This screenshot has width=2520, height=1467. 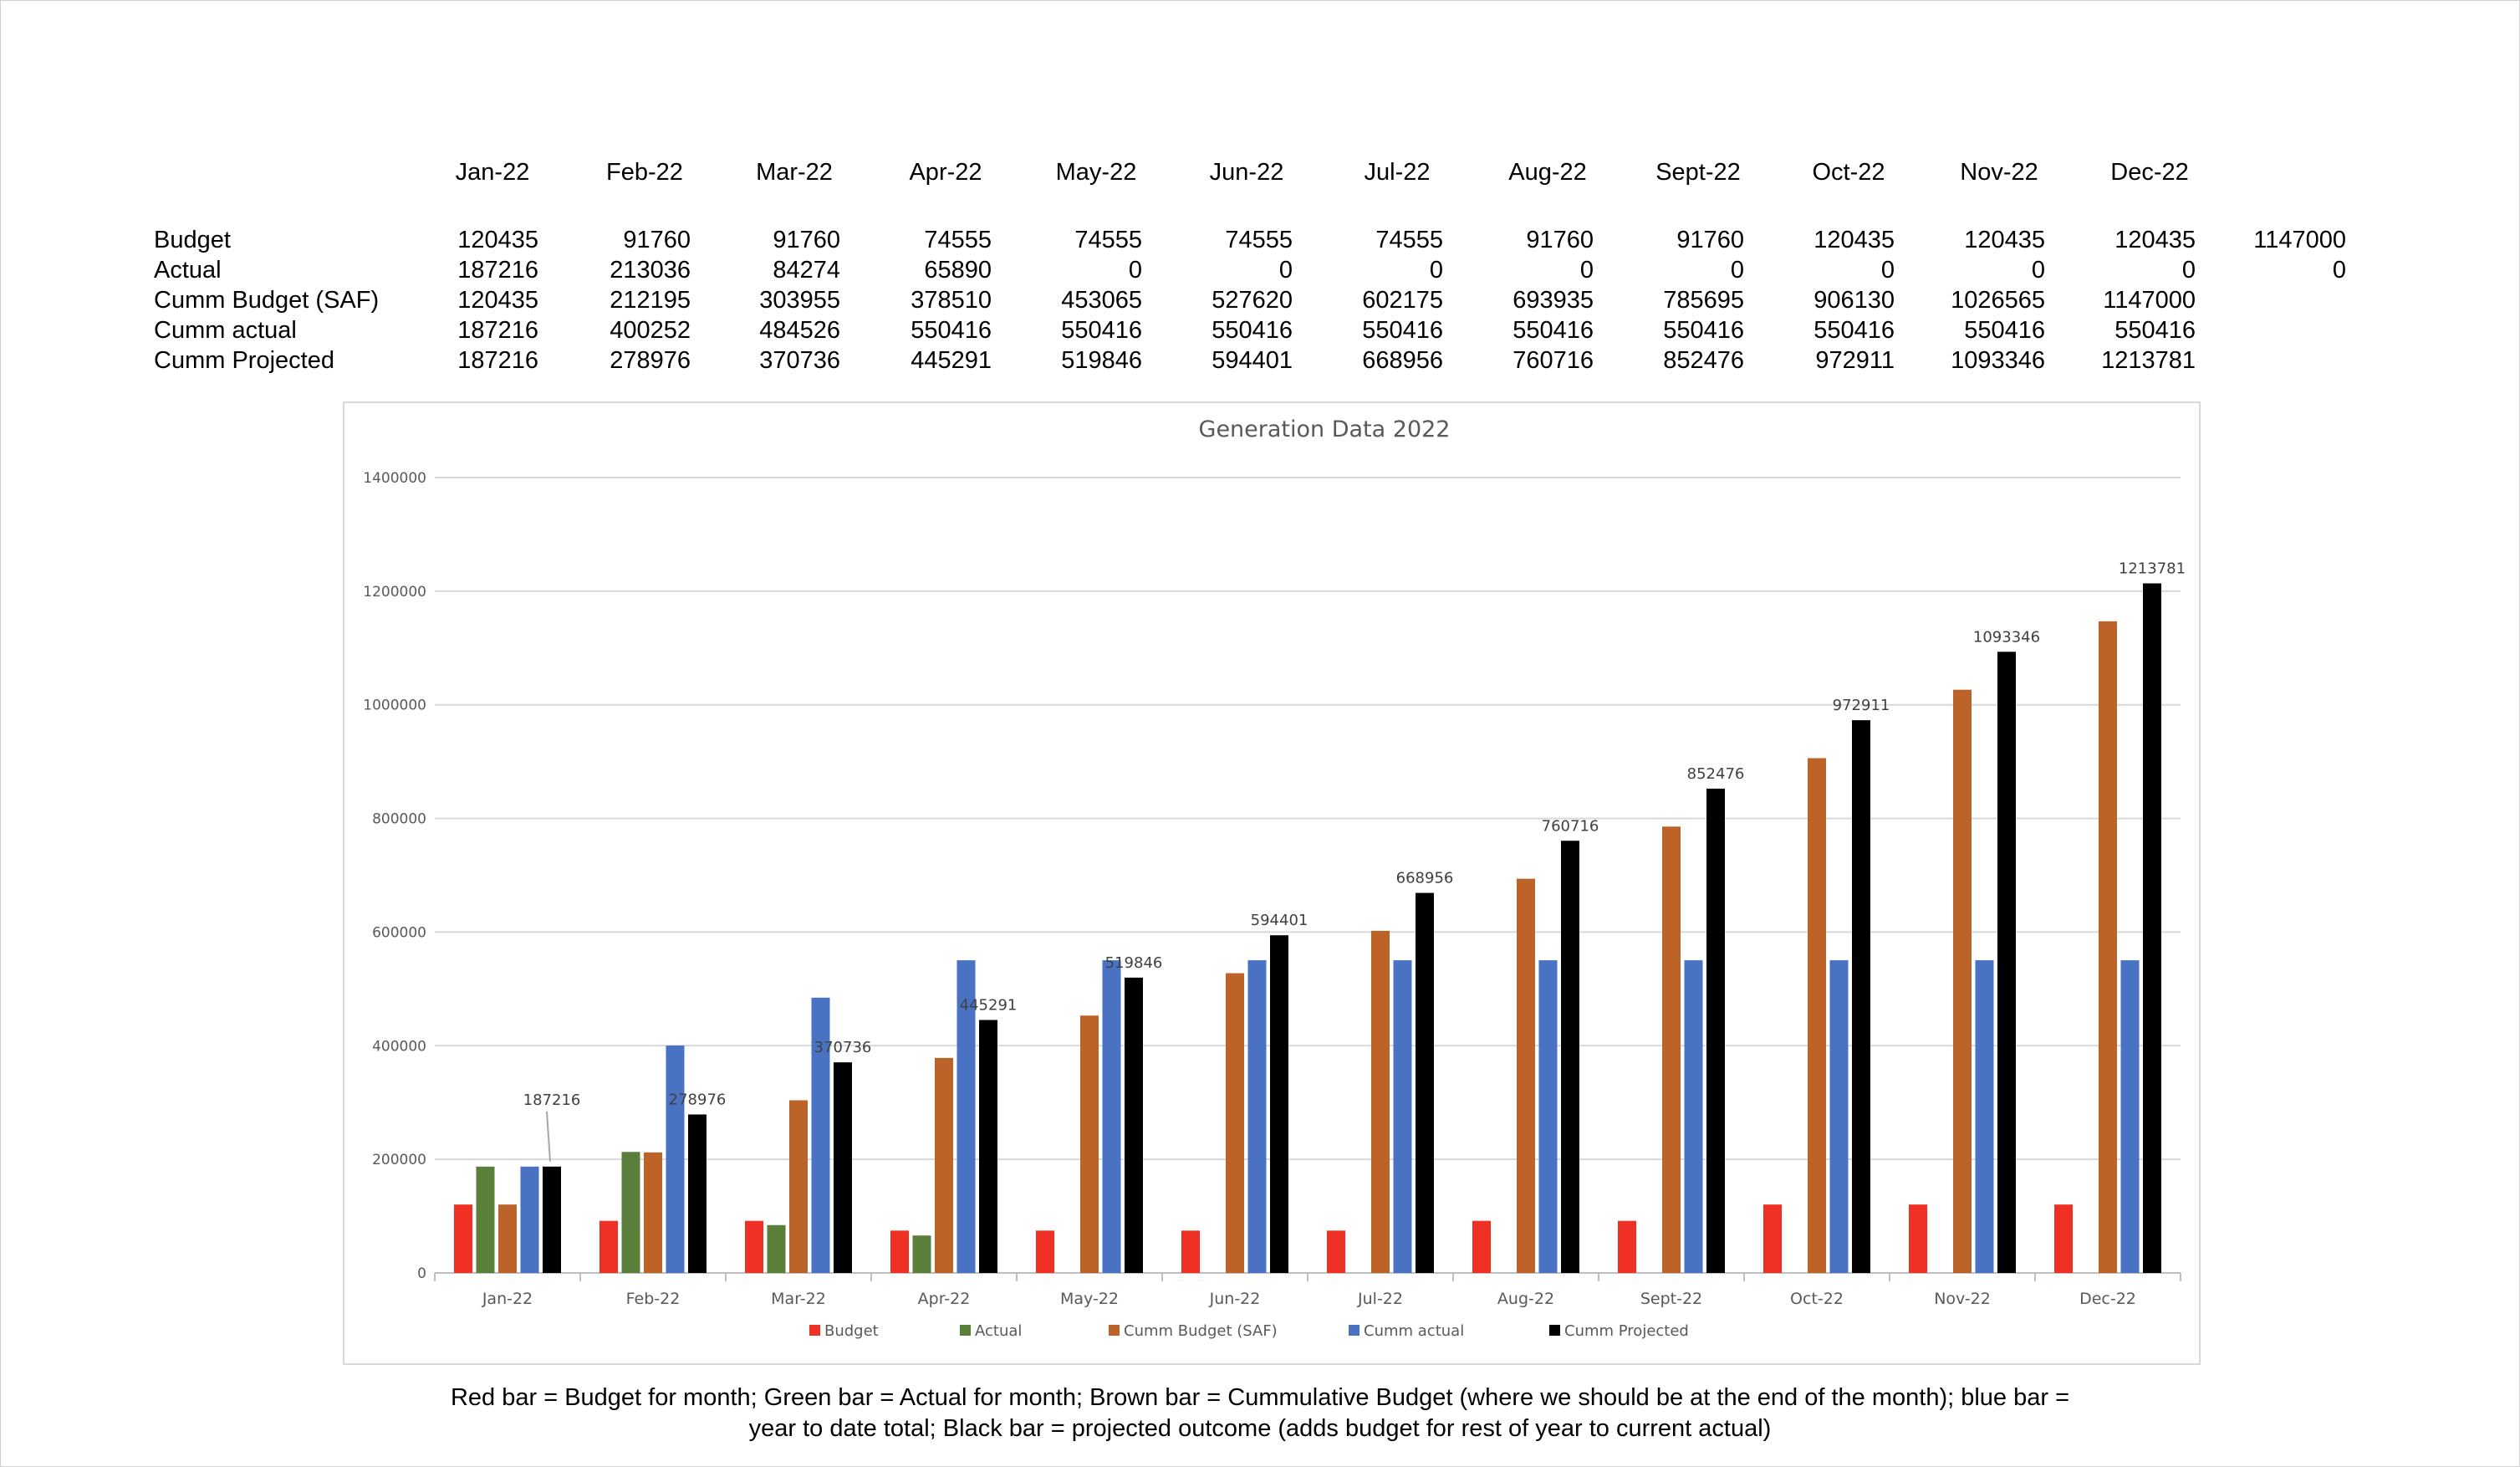 What do you see at coordinates (399, 1046) in the screenshot?
I see `y-tick-label: 400000` at bounding box center [399, 1046].